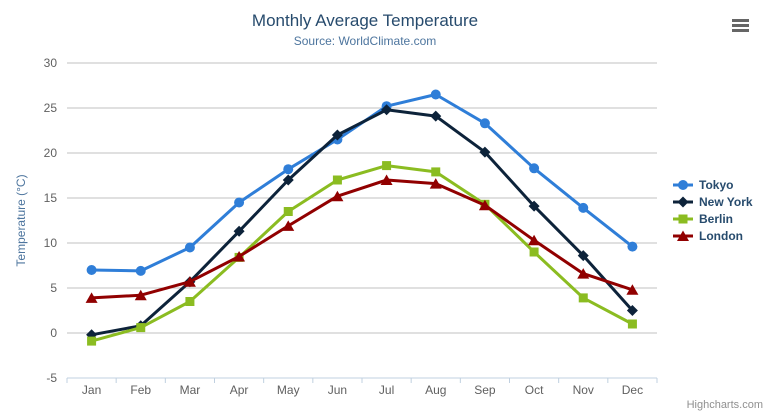 Image resolution: width=769 pixels, height=416 pixels. I want to click on y-axis-label: 20, so click(51, 153).